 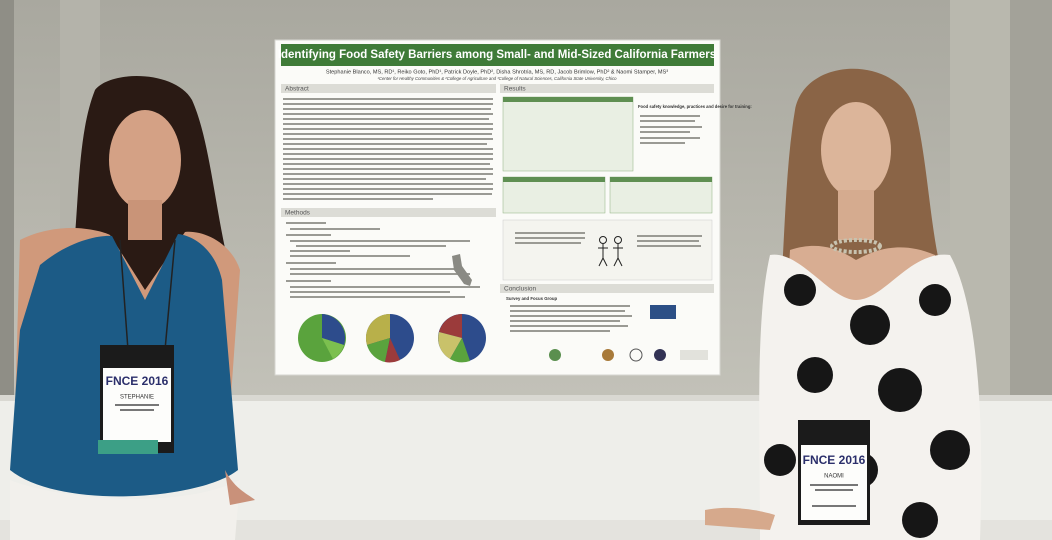 What do you see at coordinates (526, 398) in the screenshot?
I see `table-edge` at bounding box center [526, 398].